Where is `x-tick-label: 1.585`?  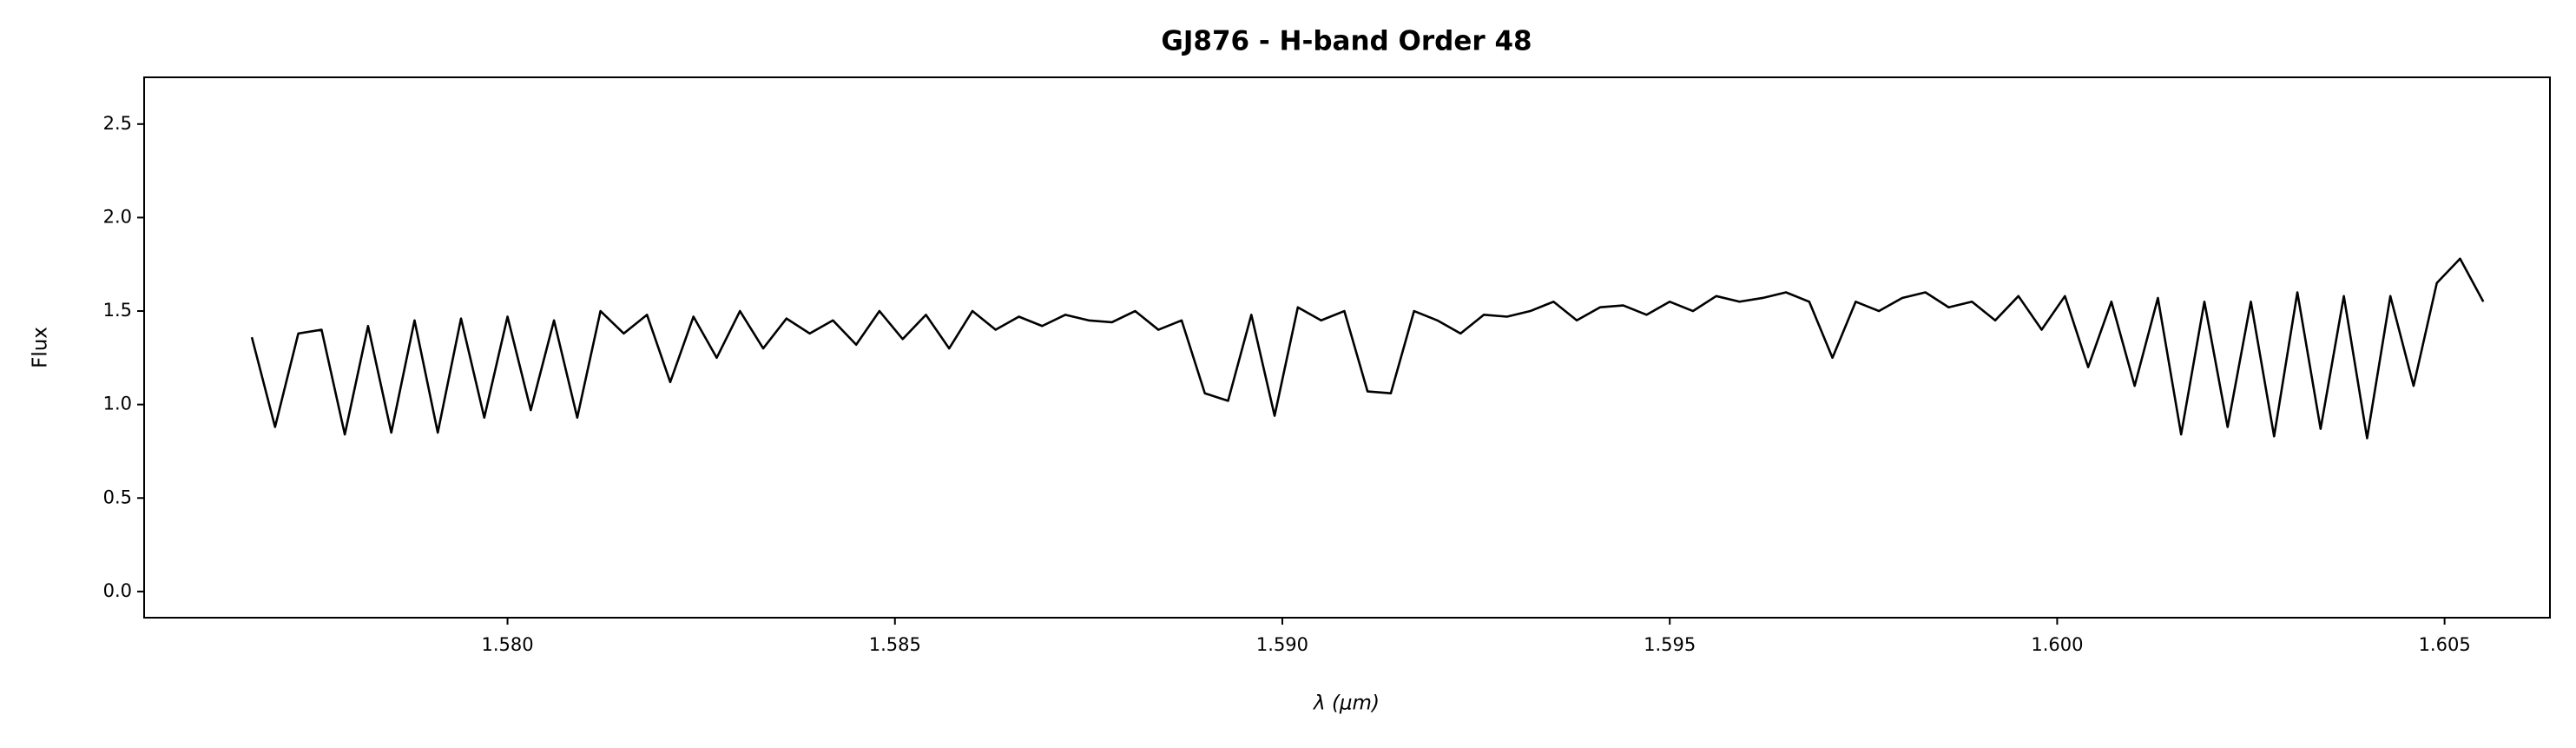 x-tick-label: 1.585 is located at coordinates (895, 644).